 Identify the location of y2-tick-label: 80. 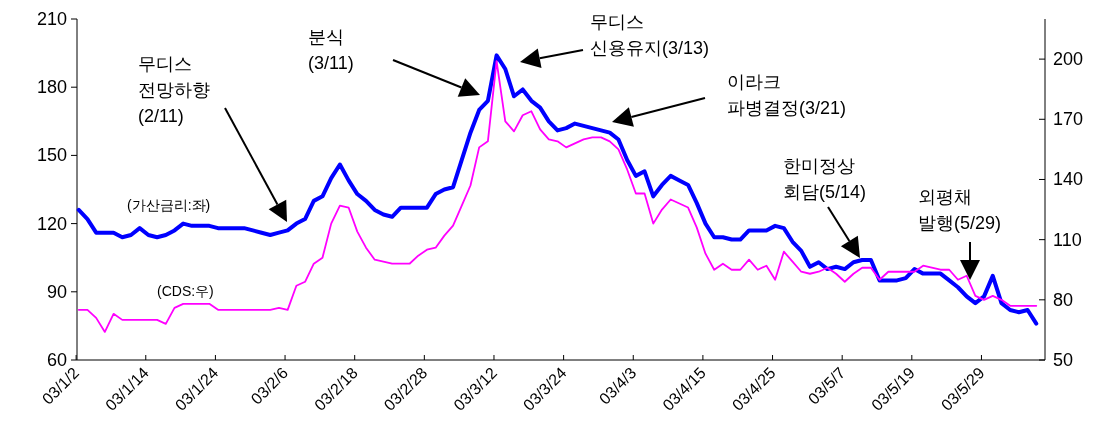
(1063, 299).